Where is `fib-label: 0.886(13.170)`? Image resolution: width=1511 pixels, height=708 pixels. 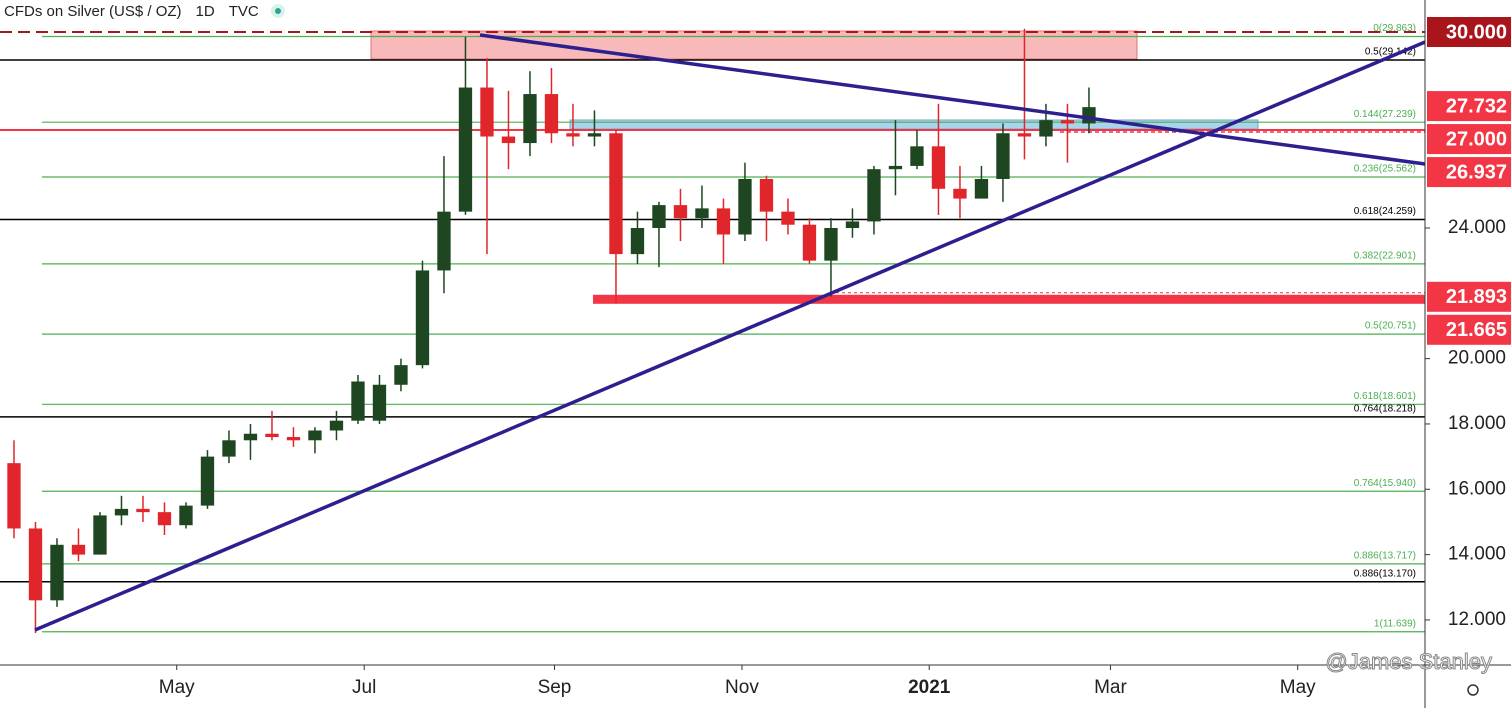 fib-label: 0.886(13.170) is located at coordinates (1385, 573).